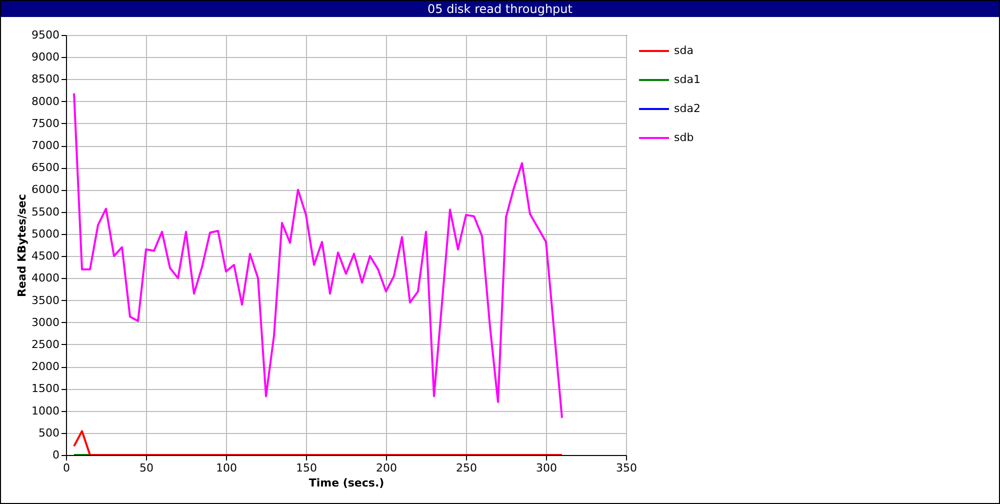  I want to click on y-tick-label: 1000, so click(46, 411).